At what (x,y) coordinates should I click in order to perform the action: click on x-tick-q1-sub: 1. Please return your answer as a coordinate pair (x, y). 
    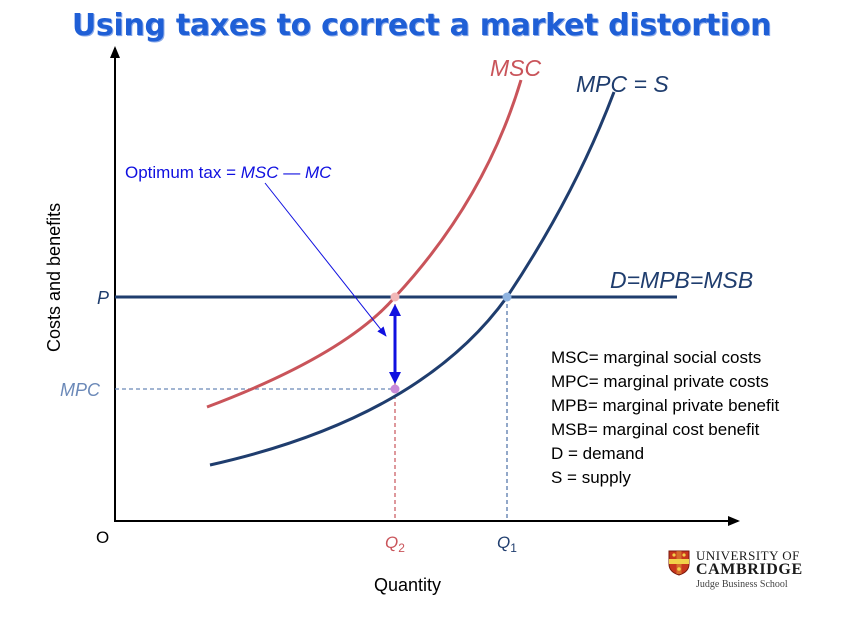
    Looking at the image, I should click on (513, 548).